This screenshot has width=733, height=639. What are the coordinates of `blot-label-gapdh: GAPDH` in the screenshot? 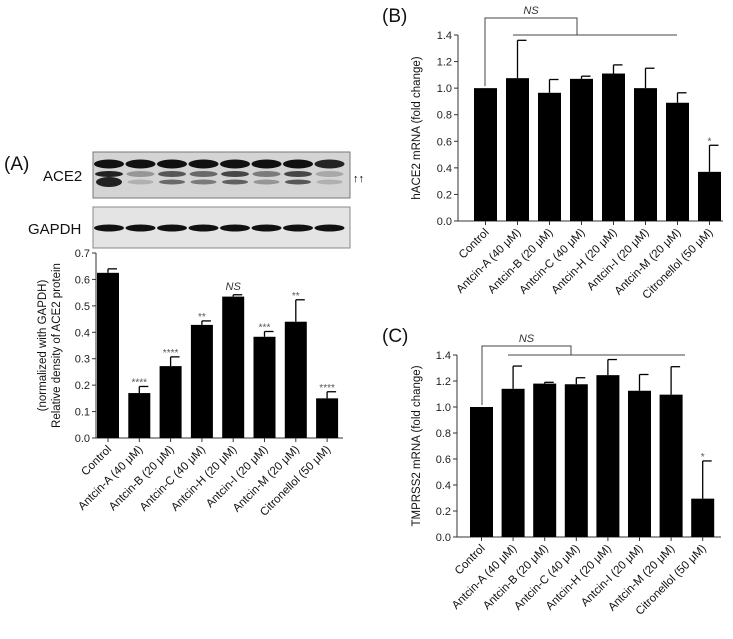 It's located at (54, 229).